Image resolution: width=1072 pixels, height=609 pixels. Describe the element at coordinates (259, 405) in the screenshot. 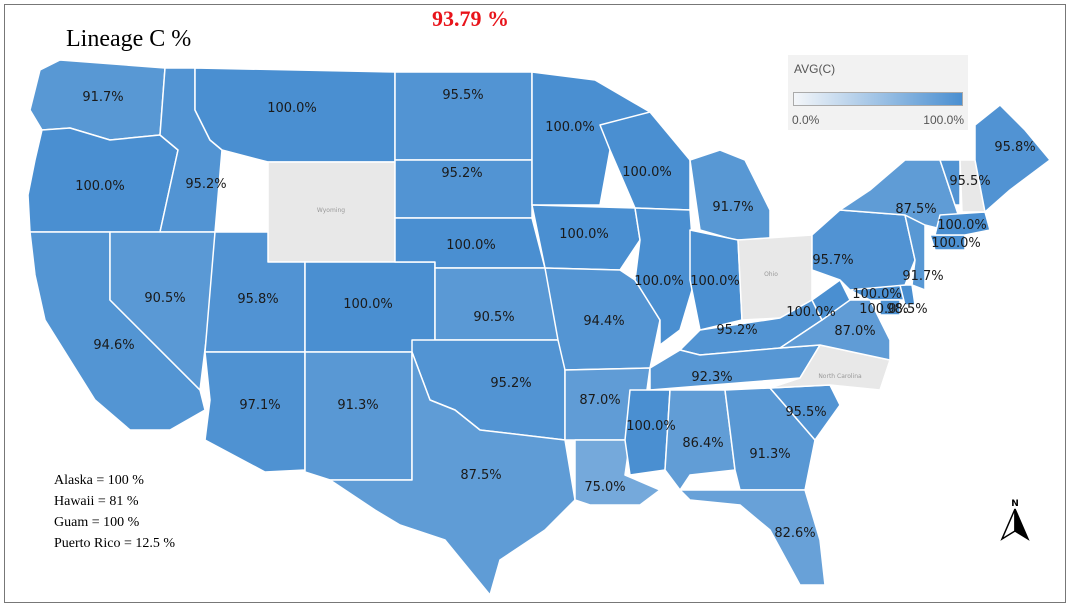

I see `state-label-az: 97.1%` at that location.